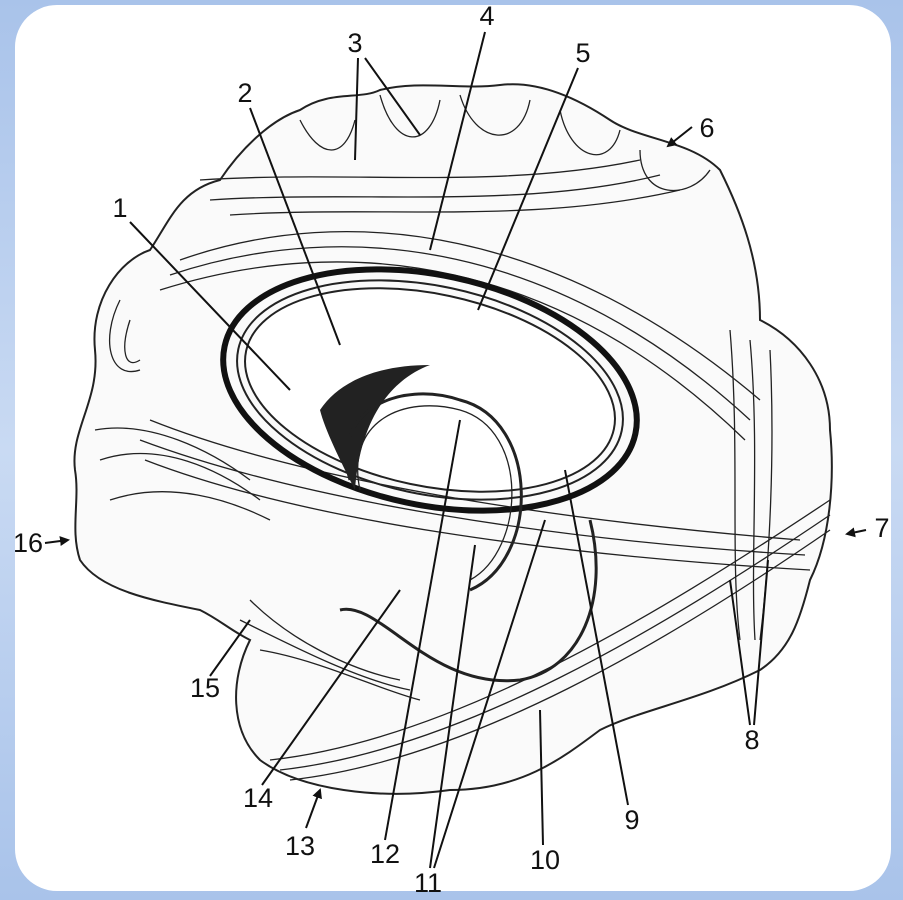 Image resolution: width=903 pixels, height=900 pixels. Describe the element at coordinates (751, 740) in the screenshot. I see `callout-label: 8` at that location.